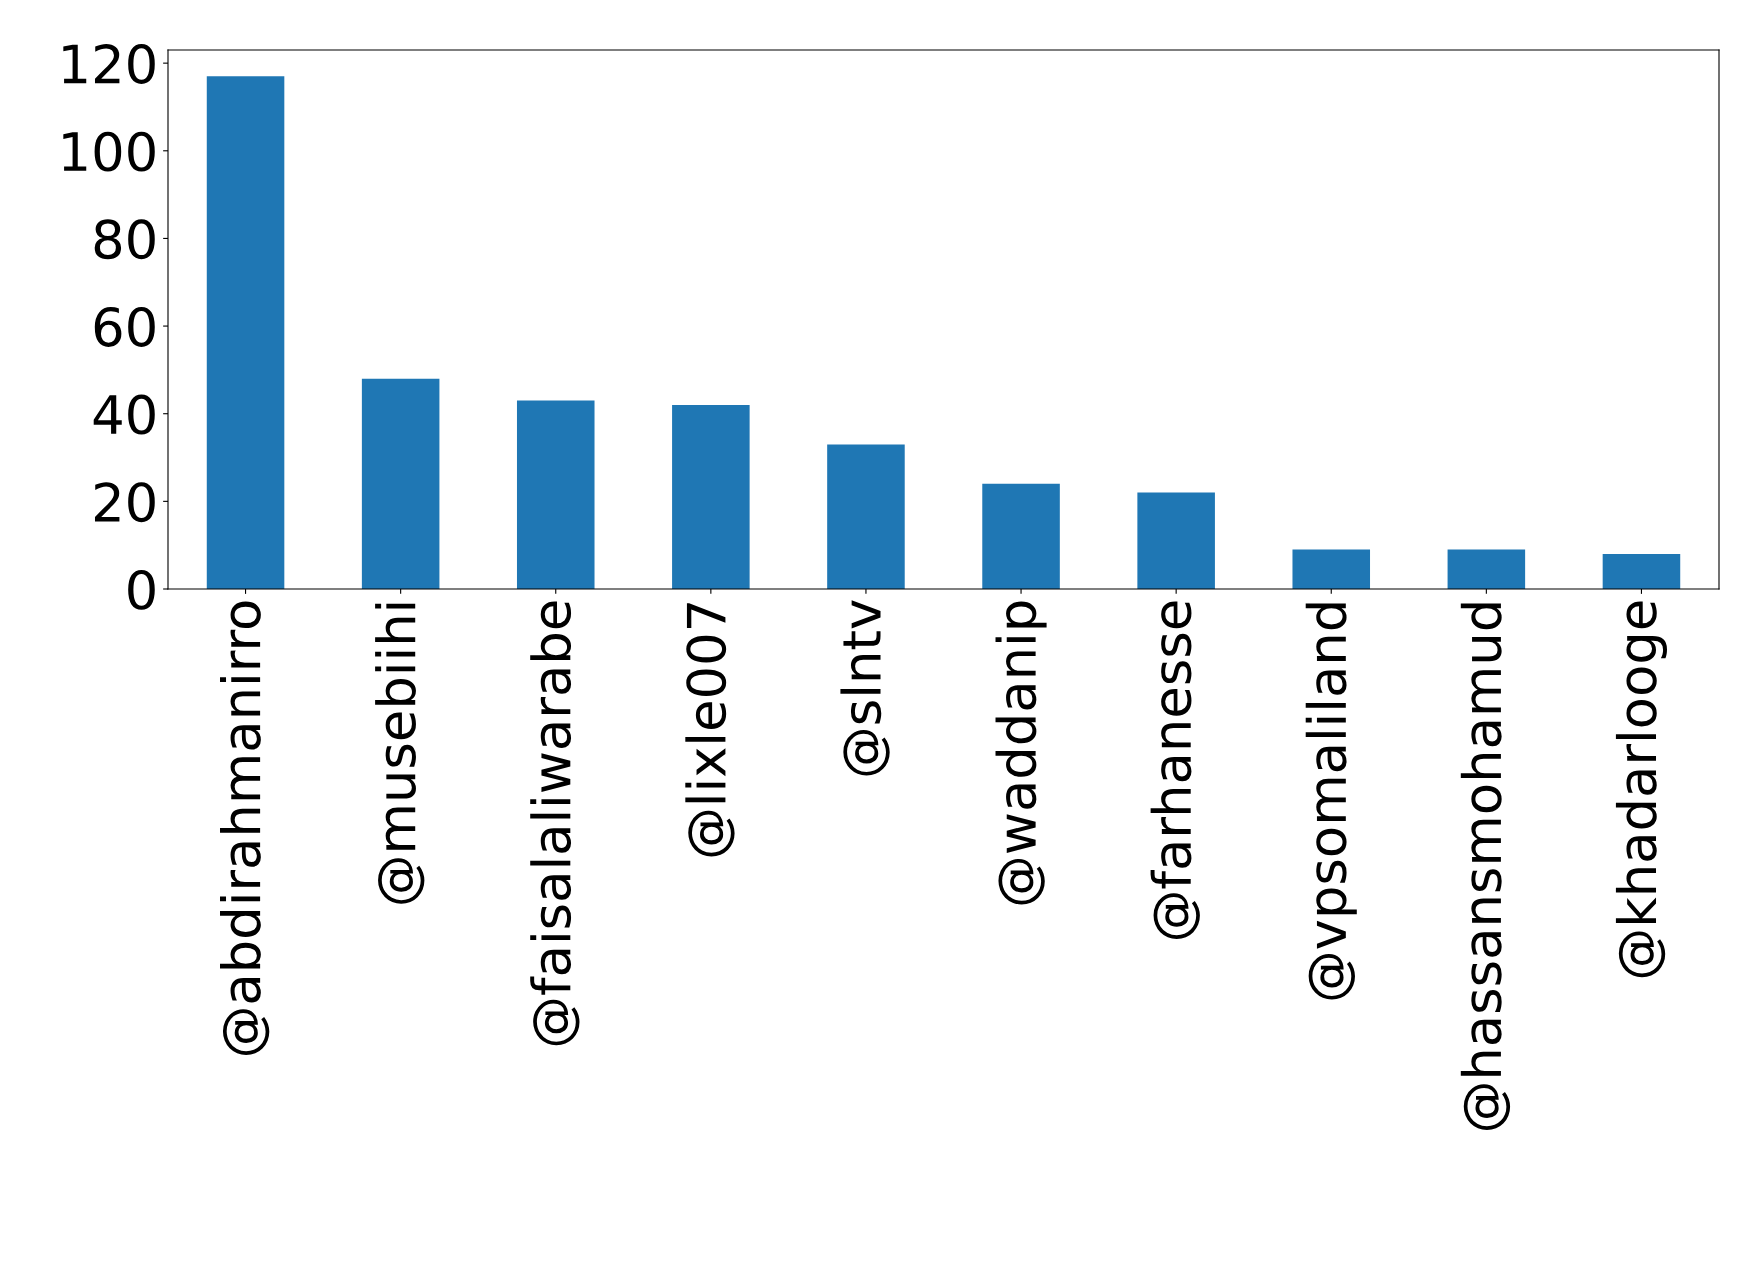 Image resolution: width=1758 pixels, height=1271 pixels. Describe the element at coordinates (109, 64) in the screenshot. I see `y-tick-label: 120` at that location.